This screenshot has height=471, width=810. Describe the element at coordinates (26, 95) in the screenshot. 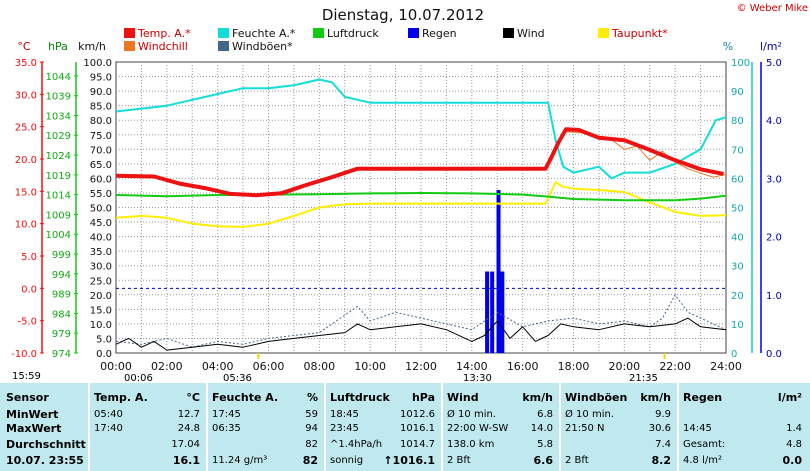

I see `temp-tick: 30.0` at that location.